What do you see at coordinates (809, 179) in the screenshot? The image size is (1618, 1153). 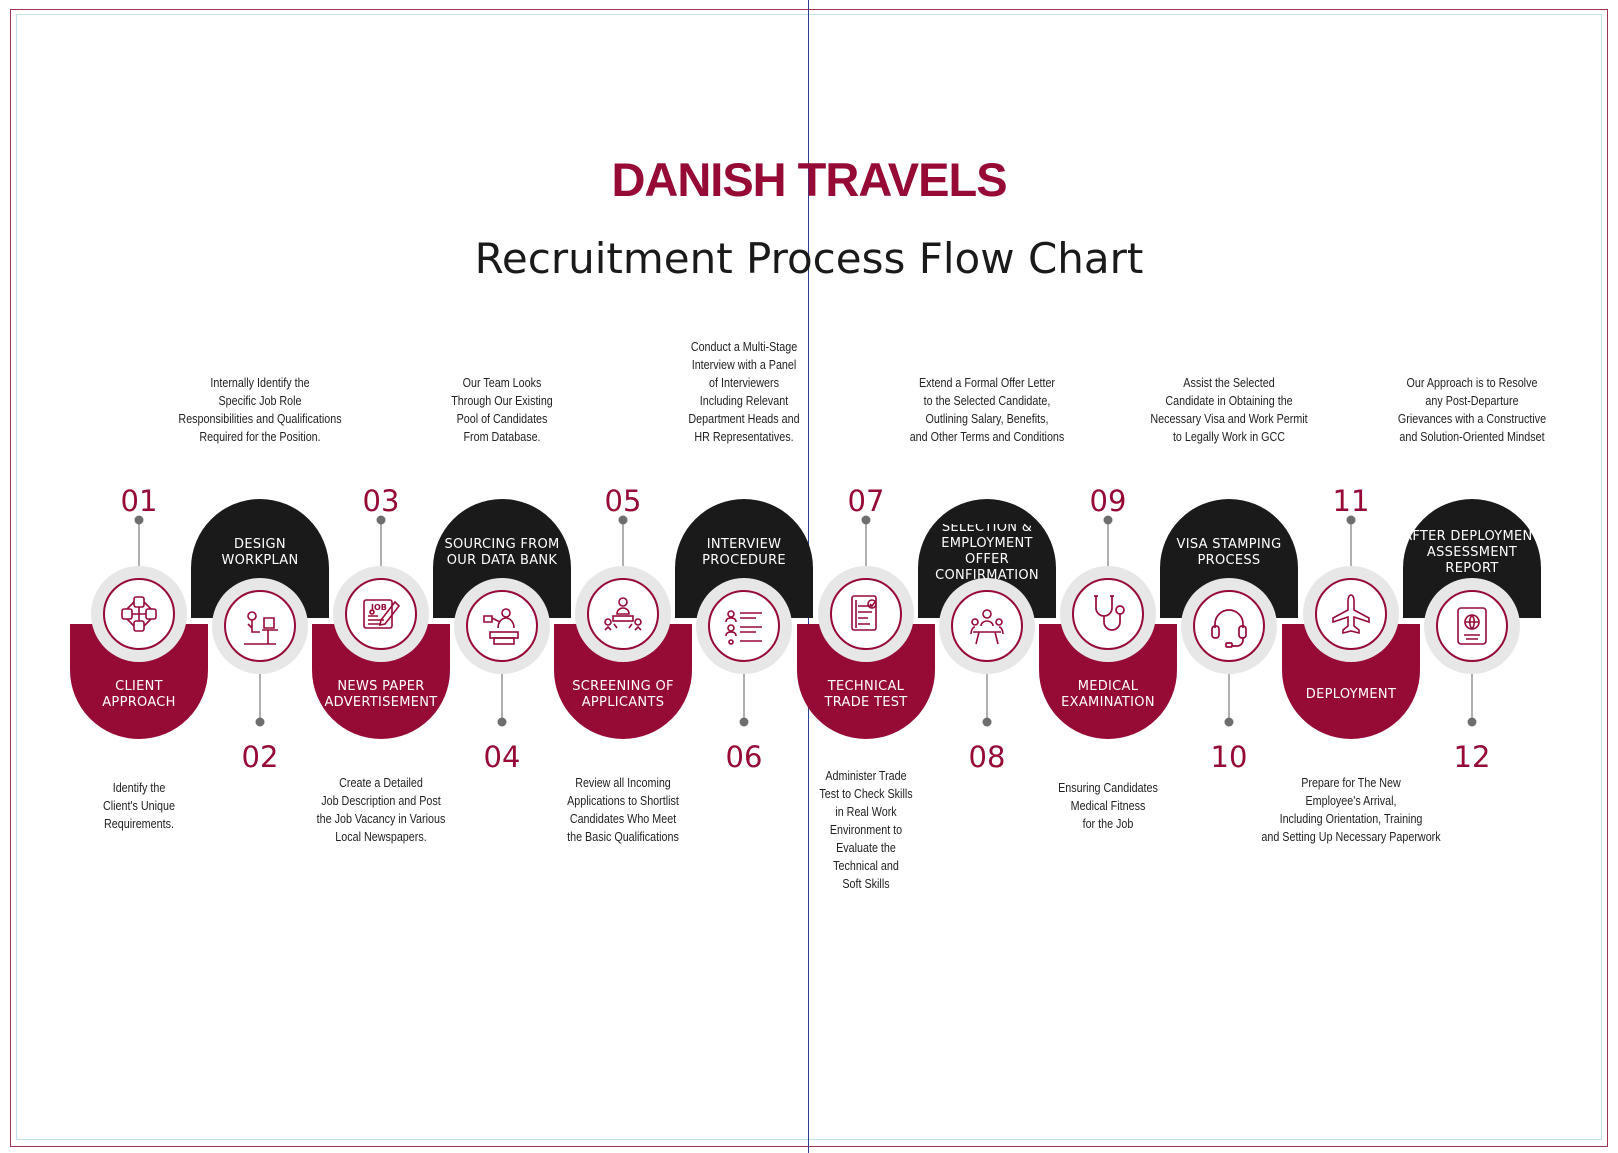 I see `brand-logo-text: DANISH TRAVELS` at bounding box center [809, 179].